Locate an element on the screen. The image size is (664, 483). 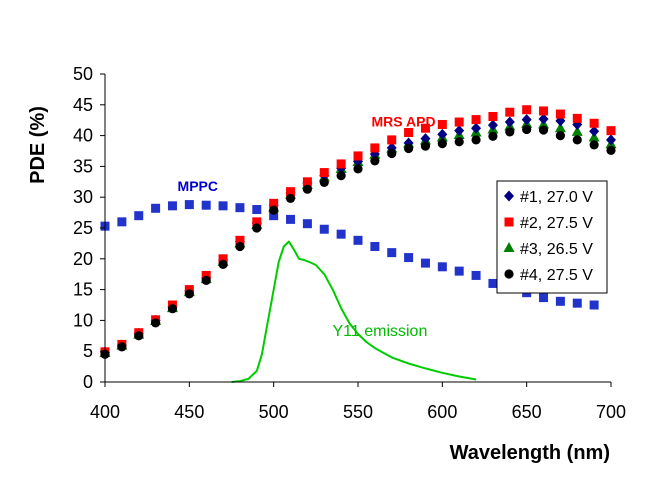
x-tick-label: 500 is located at coordinates (274, 412).